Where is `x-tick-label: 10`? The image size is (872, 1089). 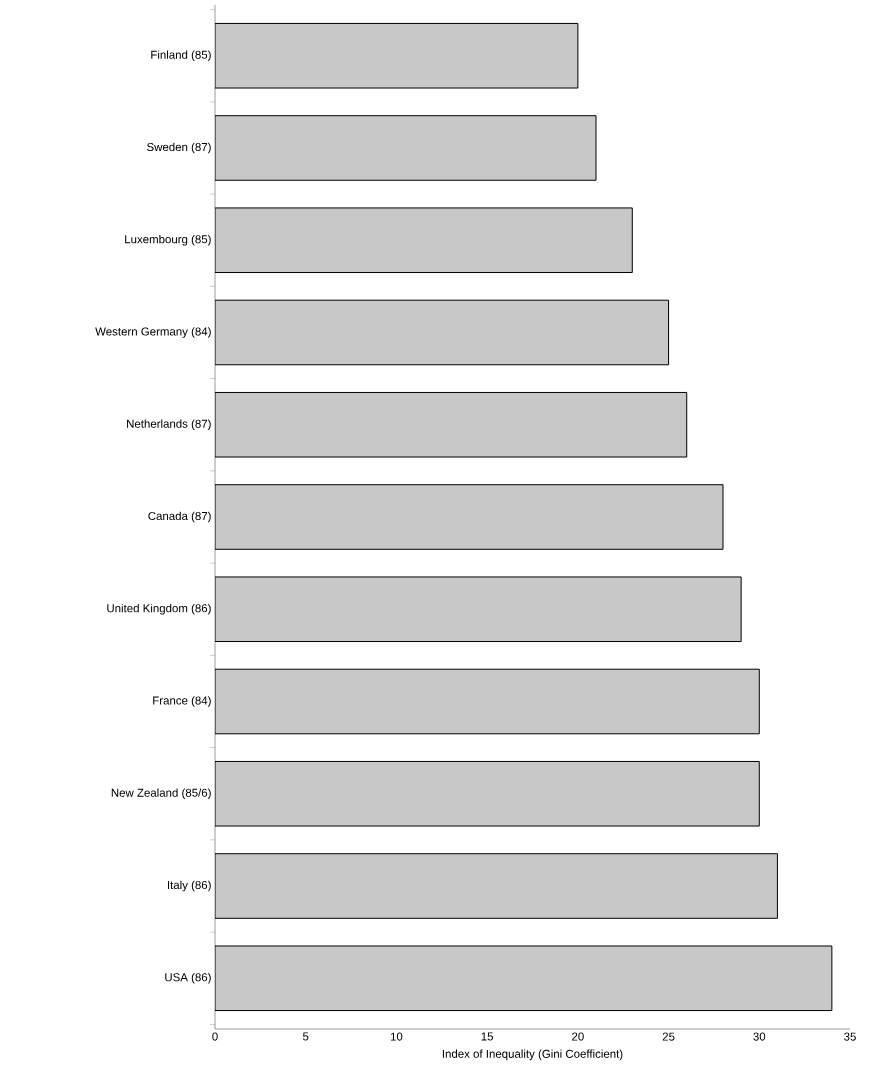
x-tick-label: 10 is located at coordinates (396, 1036).